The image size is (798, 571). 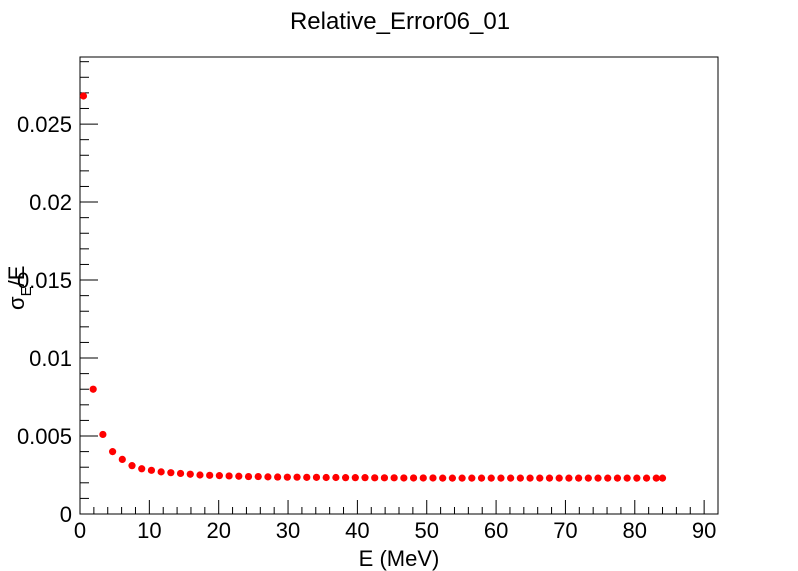 I want to click on y-axis-title: σE/E, so click(x=19, y=288).